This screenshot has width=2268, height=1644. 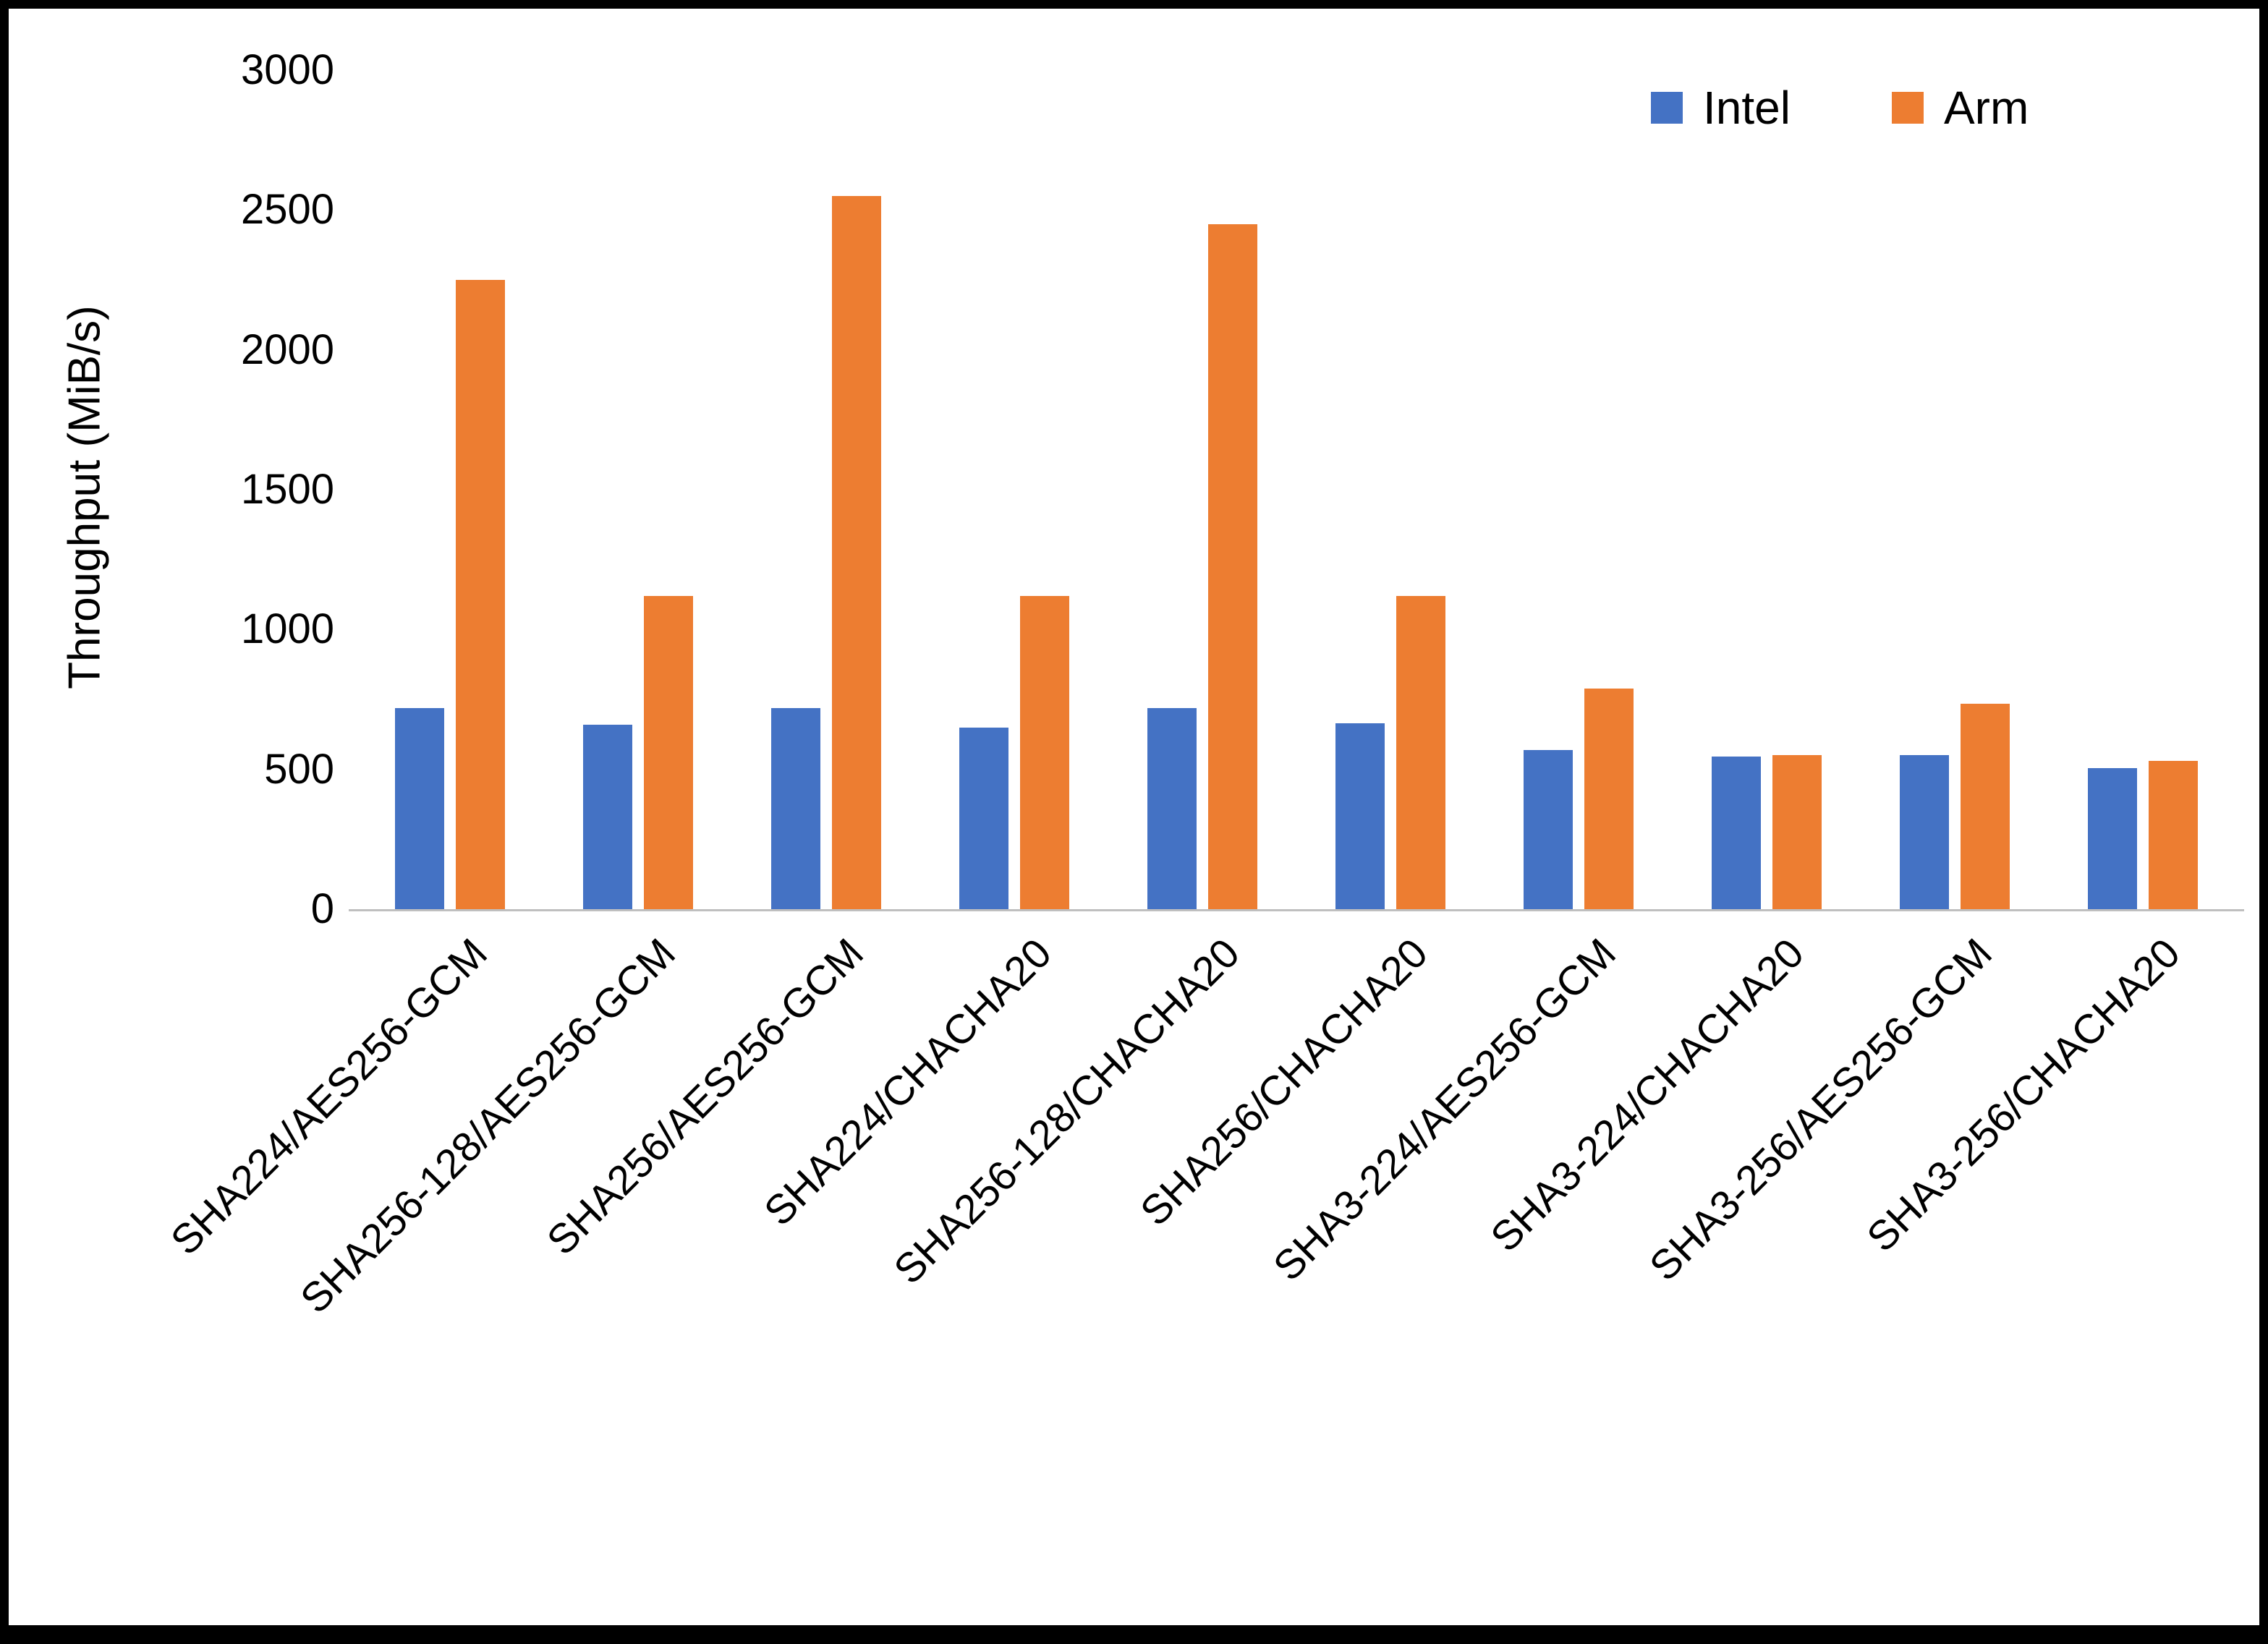 What do you see at coordinates (287, 349) in the screenshot?
I see `y-tick-label: 2000` at bounding box center [287, 349].